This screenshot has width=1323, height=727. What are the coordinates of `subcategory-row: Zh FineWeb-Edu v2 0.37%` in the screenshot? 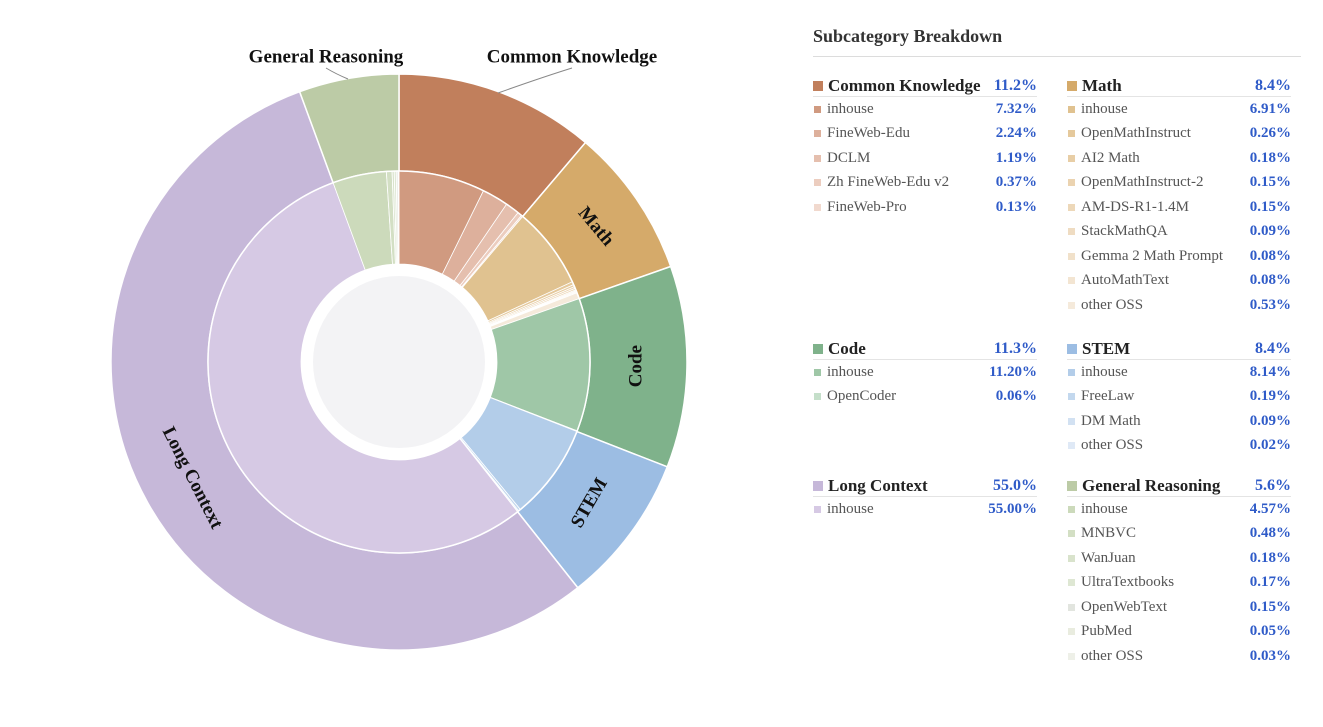 It's located at (925, 183).